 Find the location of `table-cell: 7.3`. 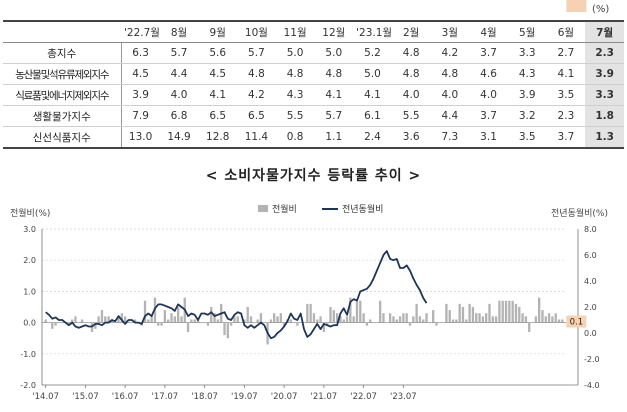

table-cell: 7.3 is located at coordinates (450, 137).